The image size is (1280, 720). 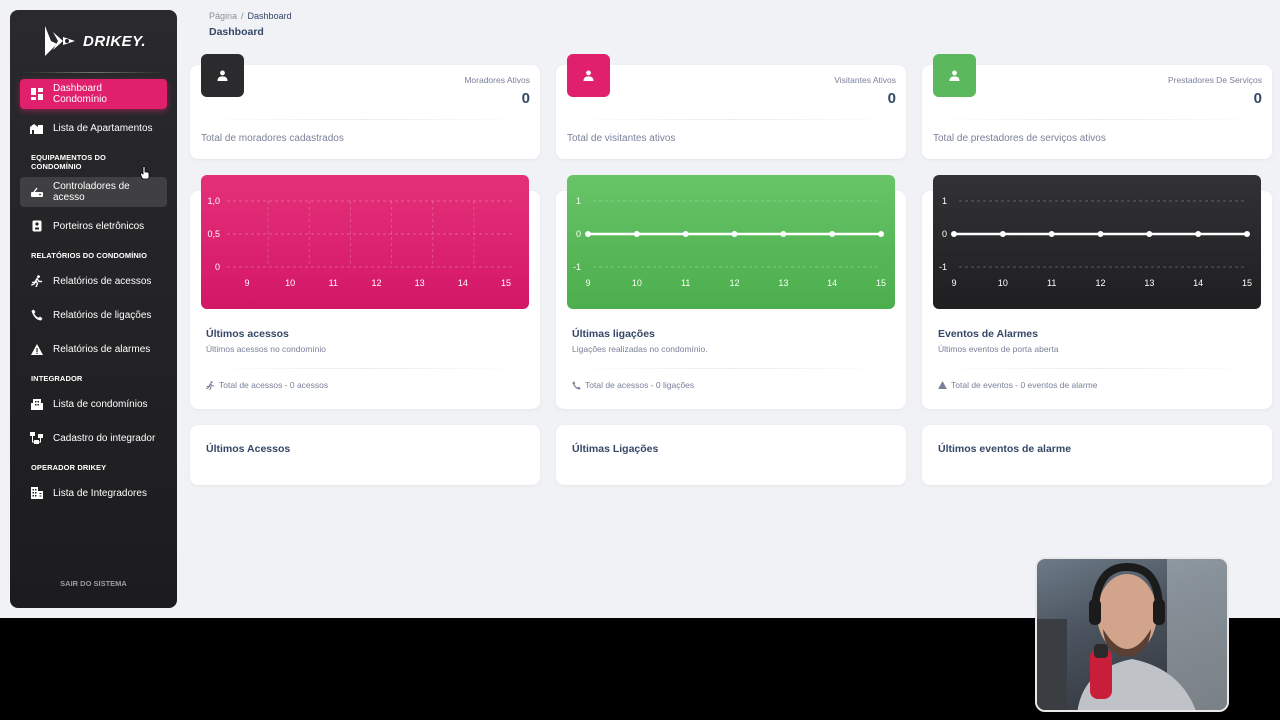 I want to click on page-title: Dashboard, so click(x=236, y=32).